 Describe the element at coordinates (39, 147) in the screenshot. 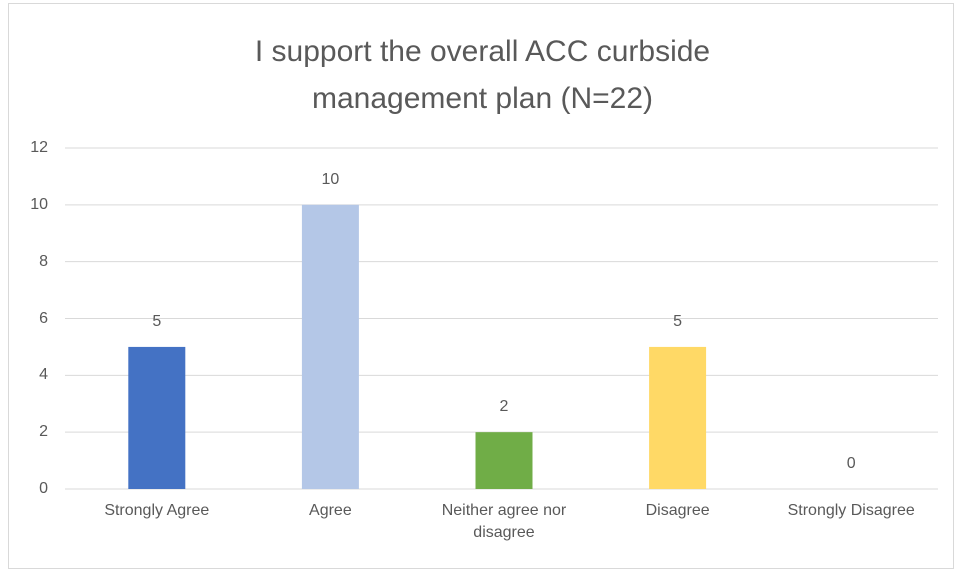

I see `y-tick-label: 12` at that location.